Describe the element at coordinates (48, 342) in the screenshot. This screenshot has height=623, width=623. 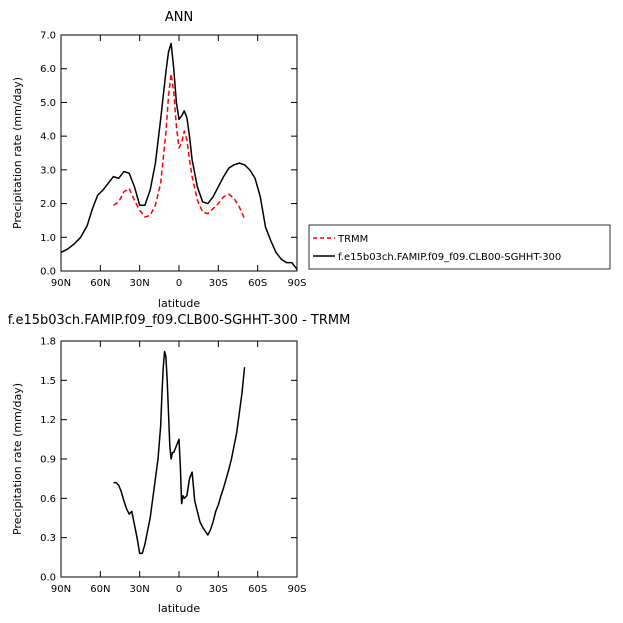
I see `bottom-y-tick-label: 1.8` at that location.